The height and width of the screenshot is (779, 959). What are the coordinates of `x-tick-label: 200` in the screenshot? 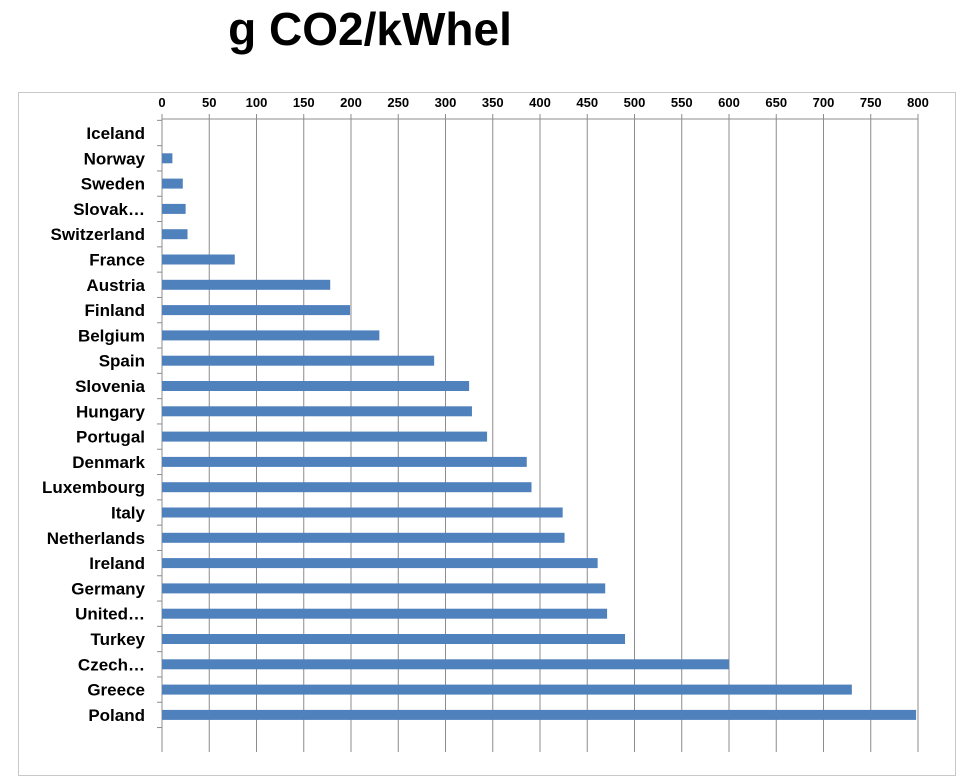 It's located at (351, 102).